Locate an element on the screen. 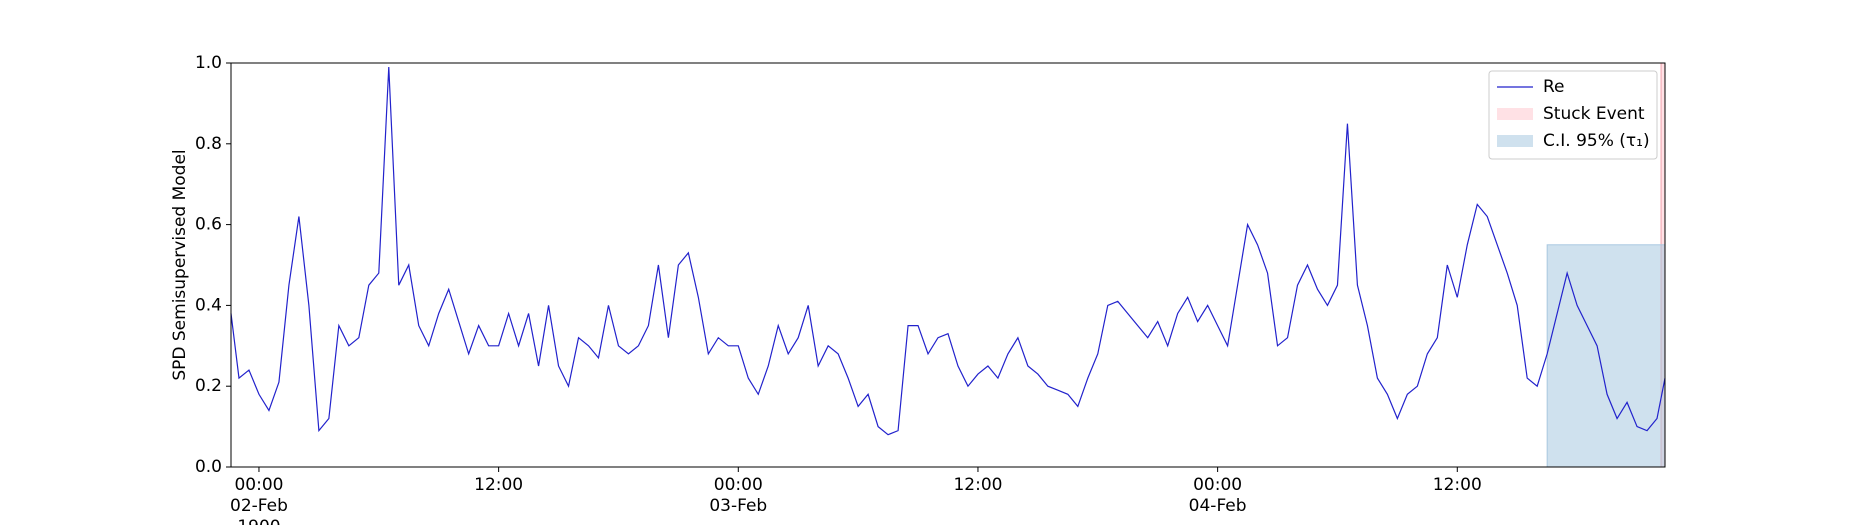 The image size is (1850, 525). y-tick-label: 0.2 is located at coordinates (208, 386).